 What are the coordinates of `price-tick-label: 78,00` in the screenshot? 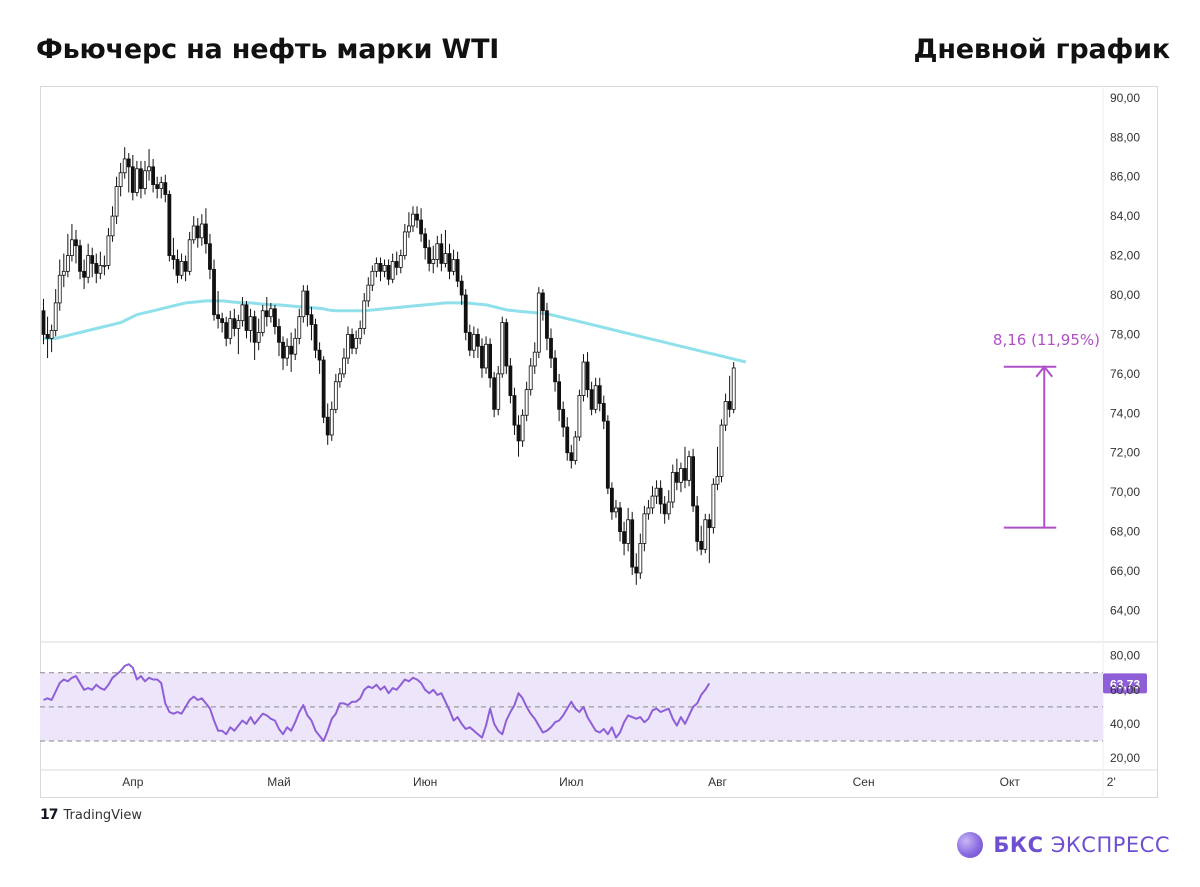 It's located at (1125, 334).